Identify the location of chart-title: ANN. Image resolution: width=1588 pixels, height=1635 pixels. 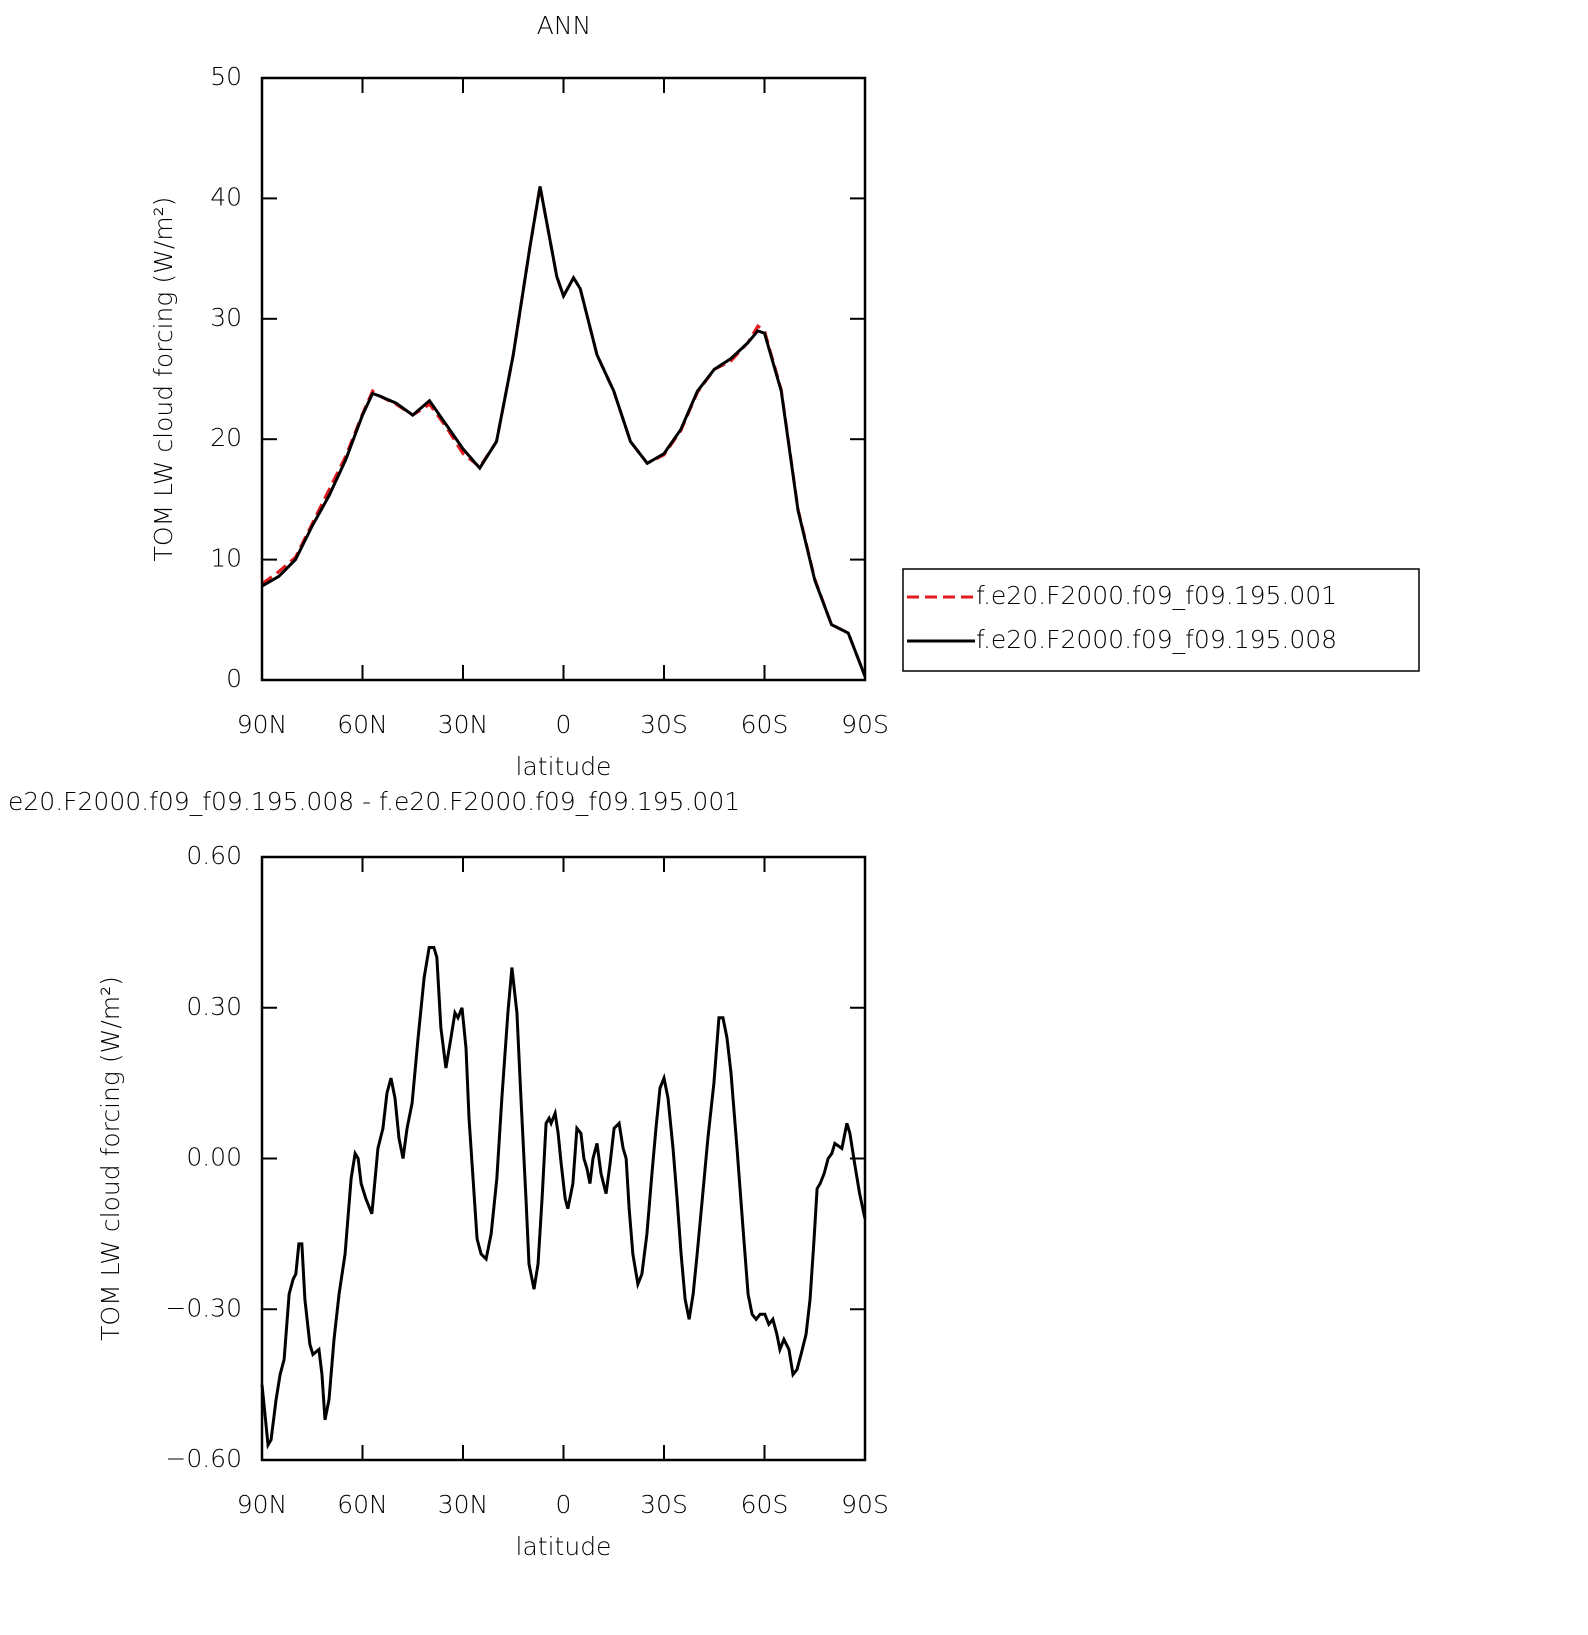
(564, 25).